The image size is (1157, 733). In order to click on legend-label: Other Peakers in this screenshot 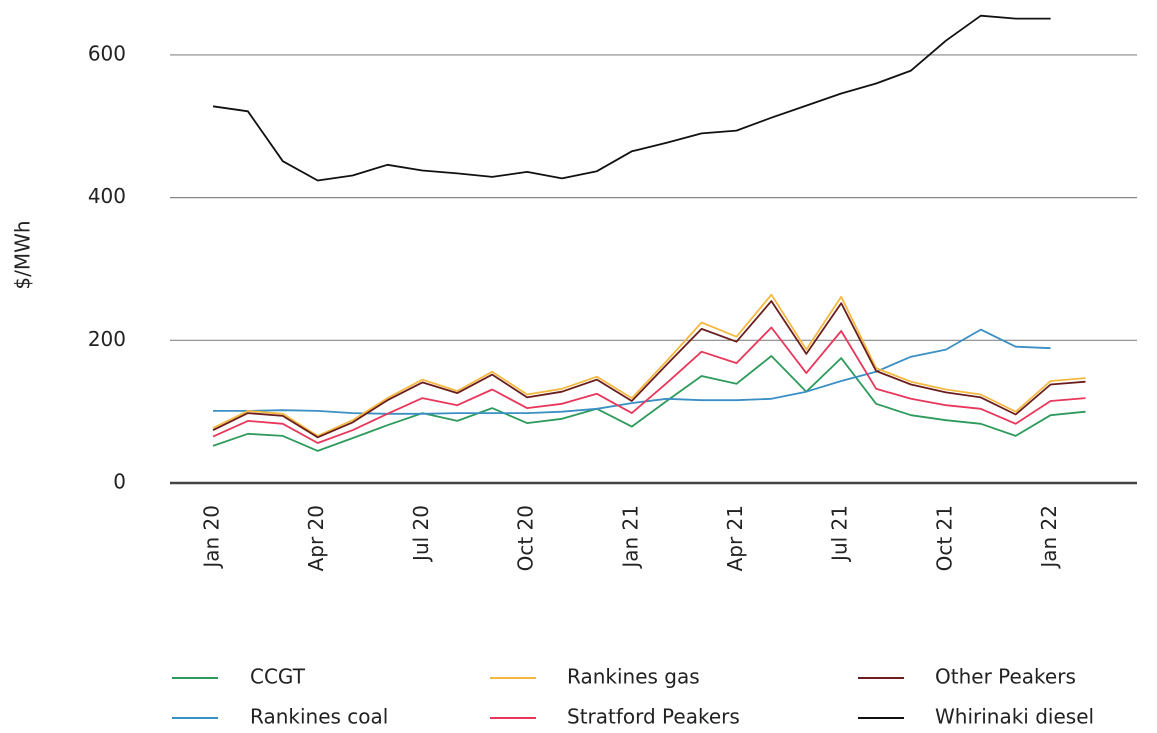, I will do `click(1005, 677)`.